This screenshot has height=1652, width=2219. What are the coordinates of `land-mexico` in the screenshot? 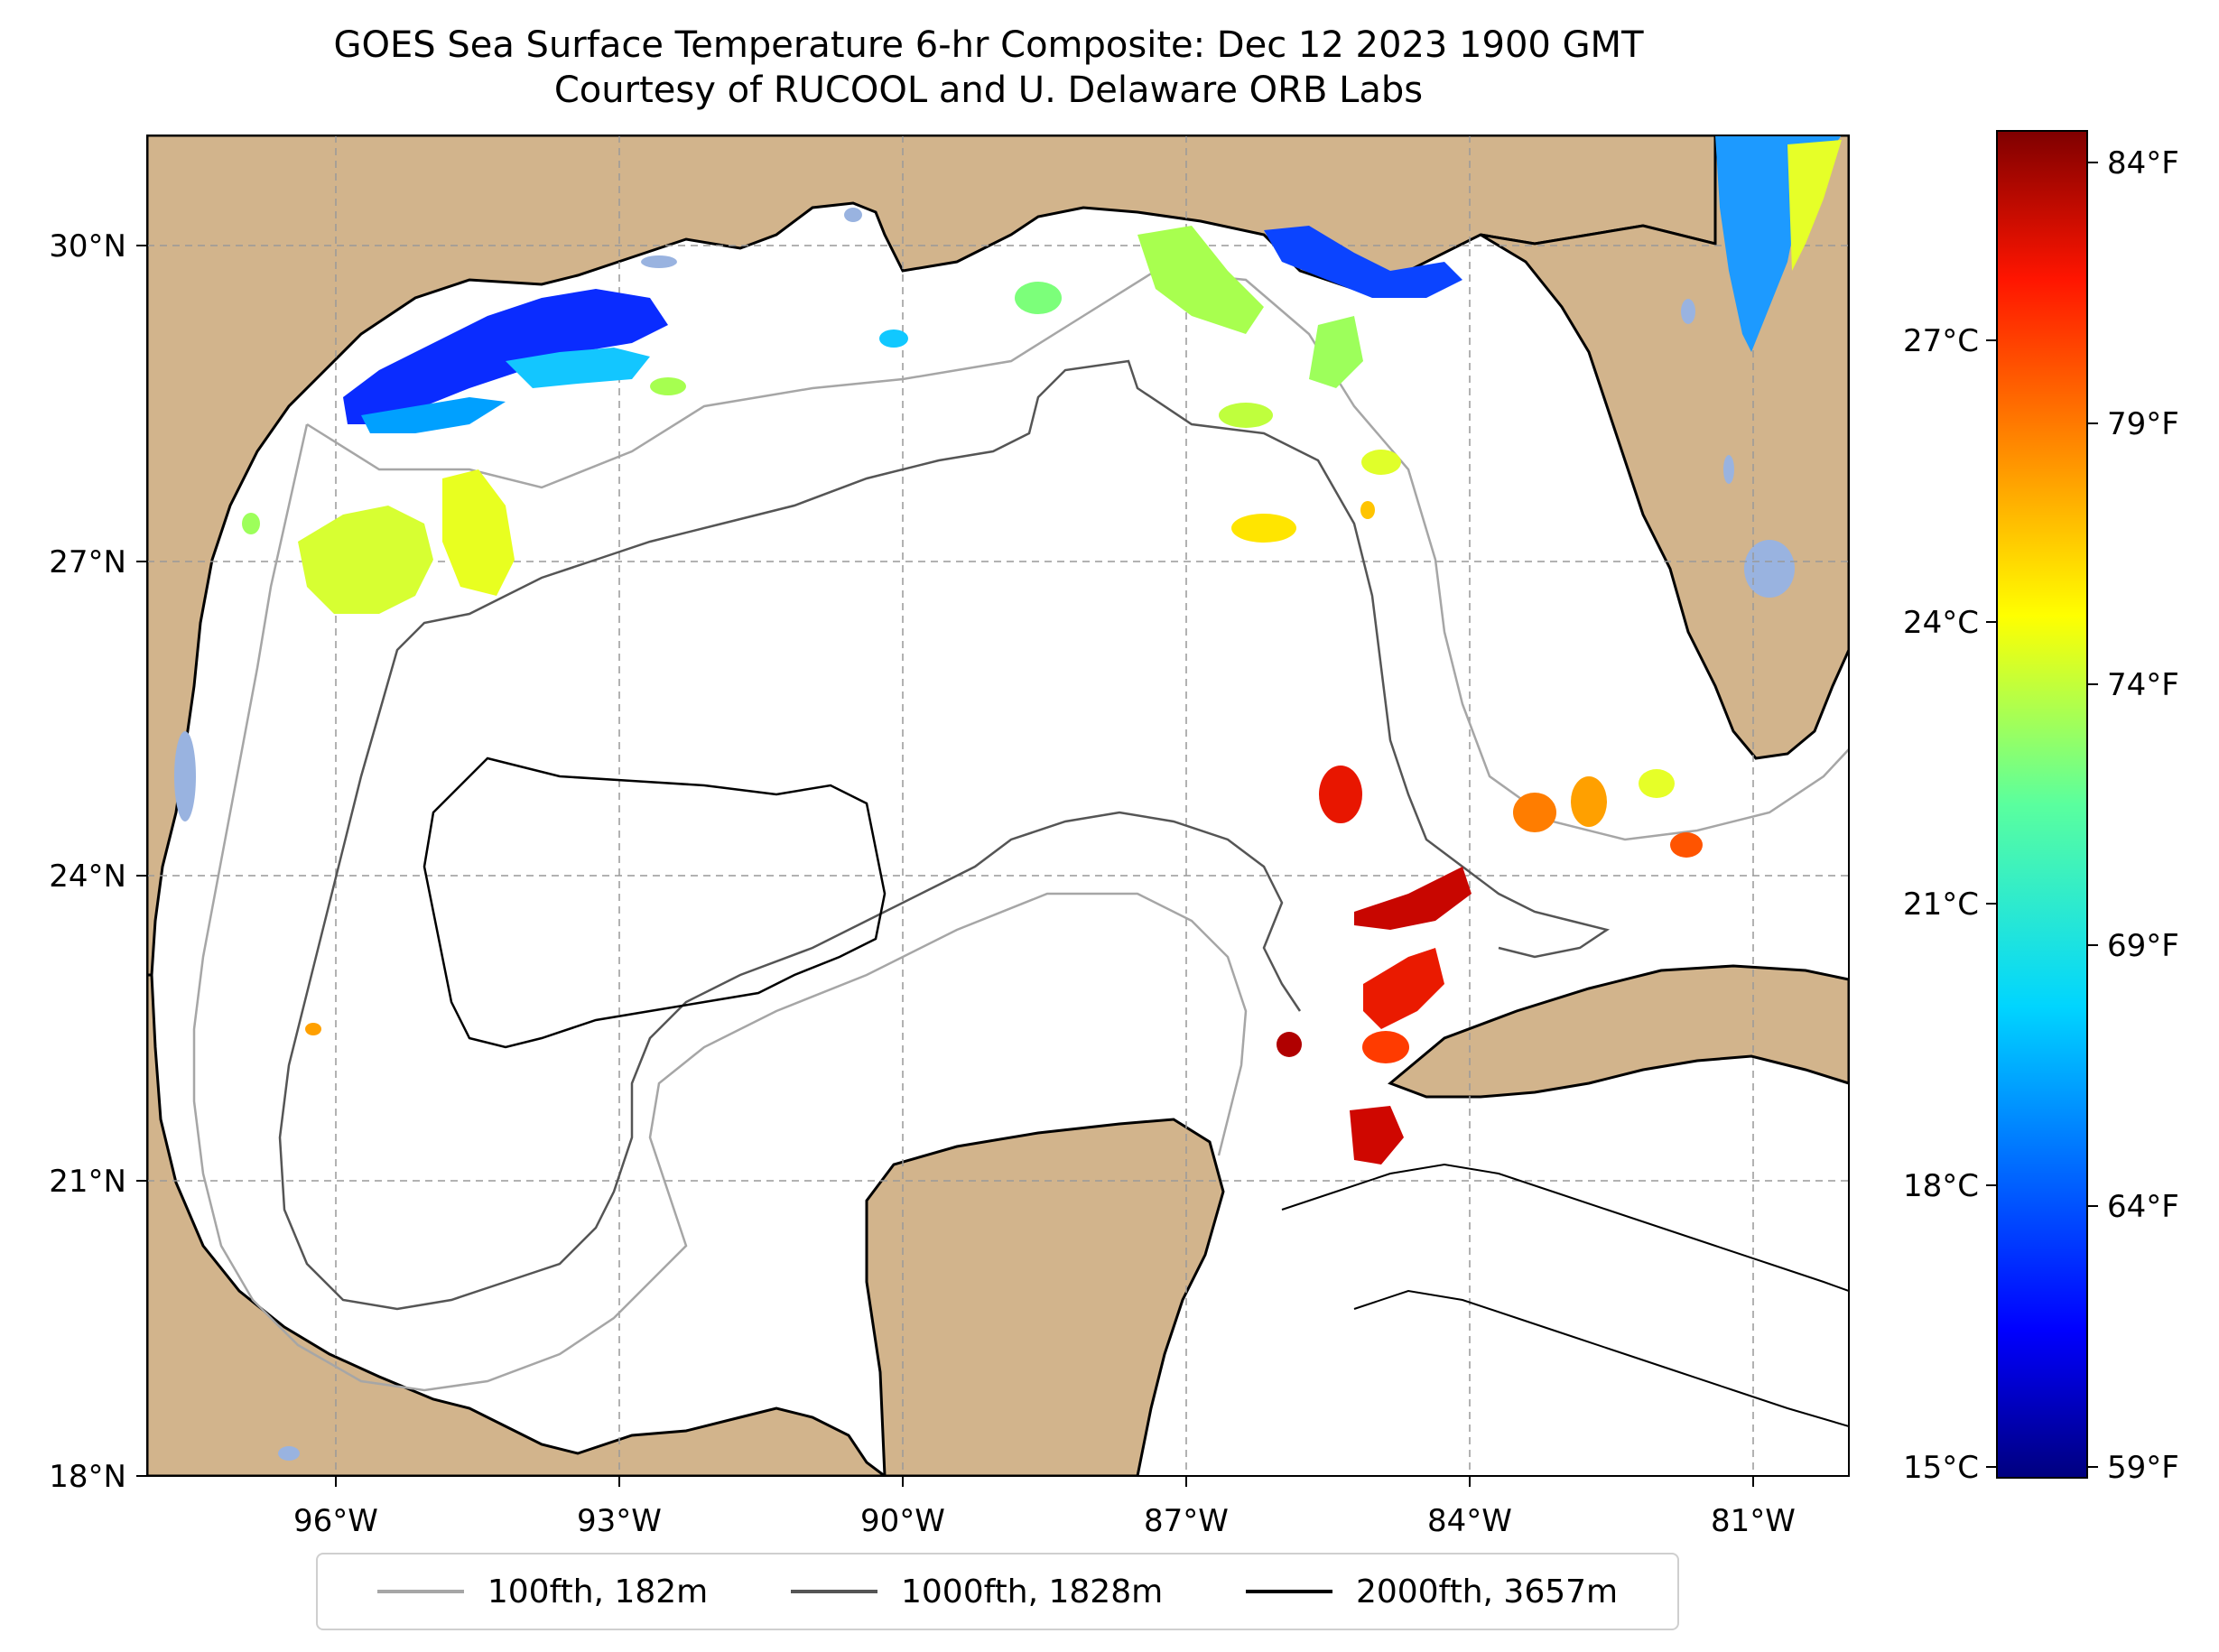 It's located at (517, 1224).